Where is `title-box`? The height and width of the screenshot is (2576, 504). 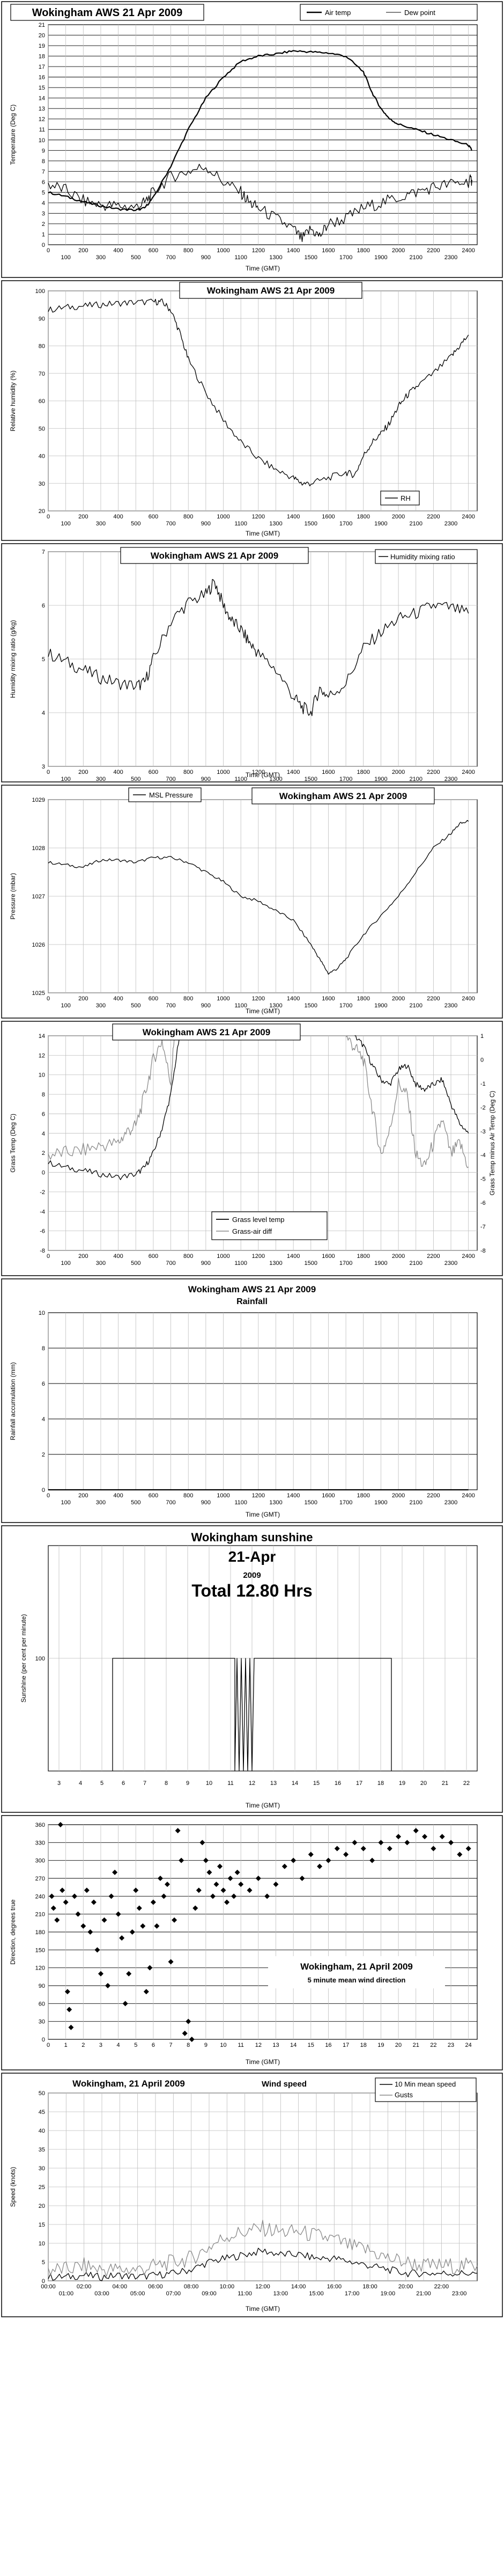 title-box is located at coordinates (214, 555).